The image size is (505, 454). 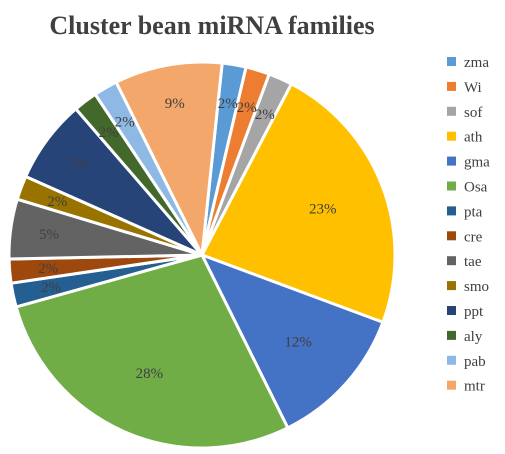 What do you see at coordinates (451, 211) in the screenshot?
I see `legend-swatch-pta` at bounding box center [451, 211].